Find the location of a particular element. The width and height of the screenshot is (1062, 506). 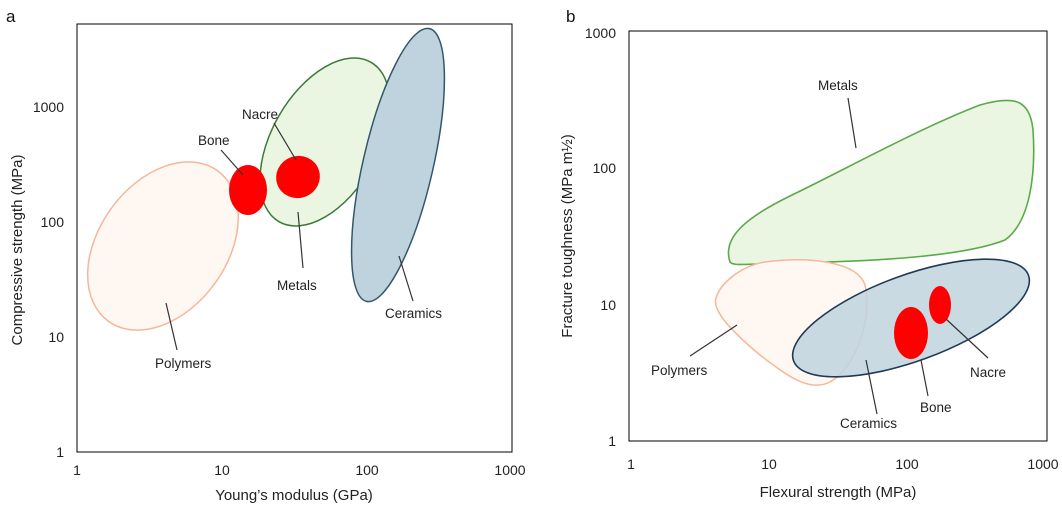

panel-a-label-polymers: Polymers is located at coordinates (183, 363).